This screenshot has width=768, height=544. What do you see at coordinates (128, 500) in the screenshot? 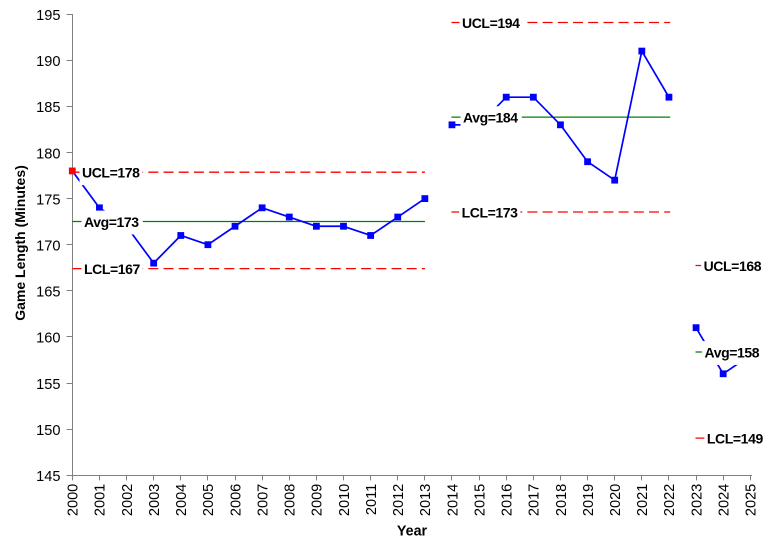
I see `svg-text: 2002` at bounding box center [128, 500].